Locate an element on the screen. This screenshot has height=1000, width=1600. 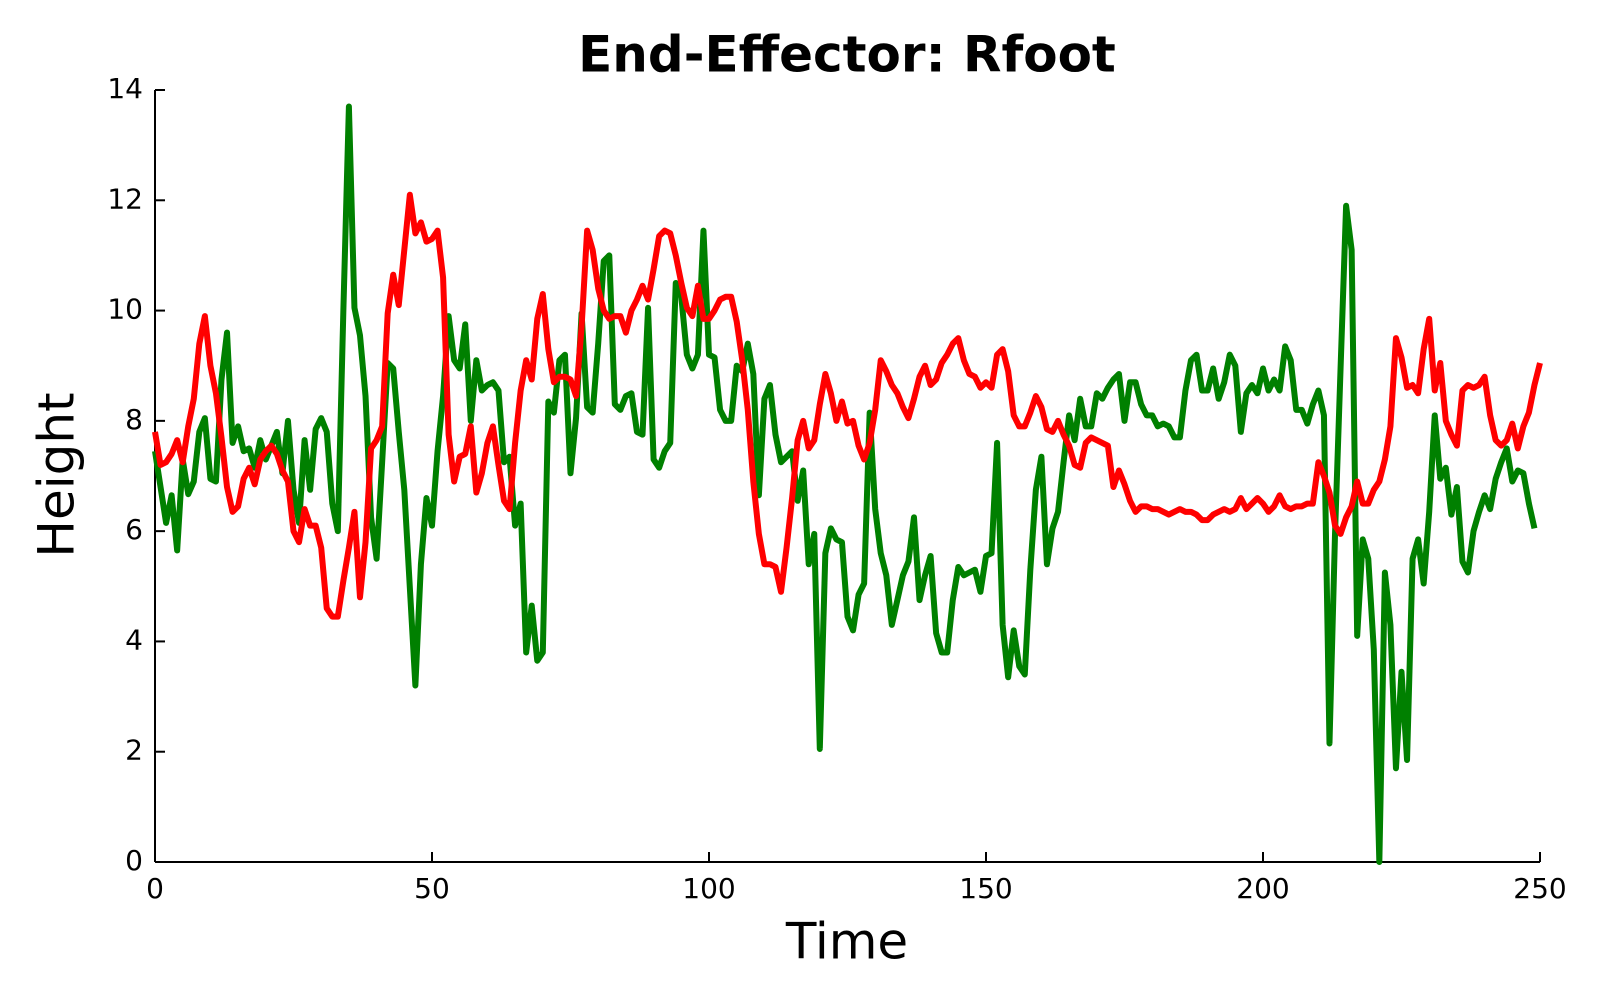
x-axis-label: Time is located at coordinates (846, 942).